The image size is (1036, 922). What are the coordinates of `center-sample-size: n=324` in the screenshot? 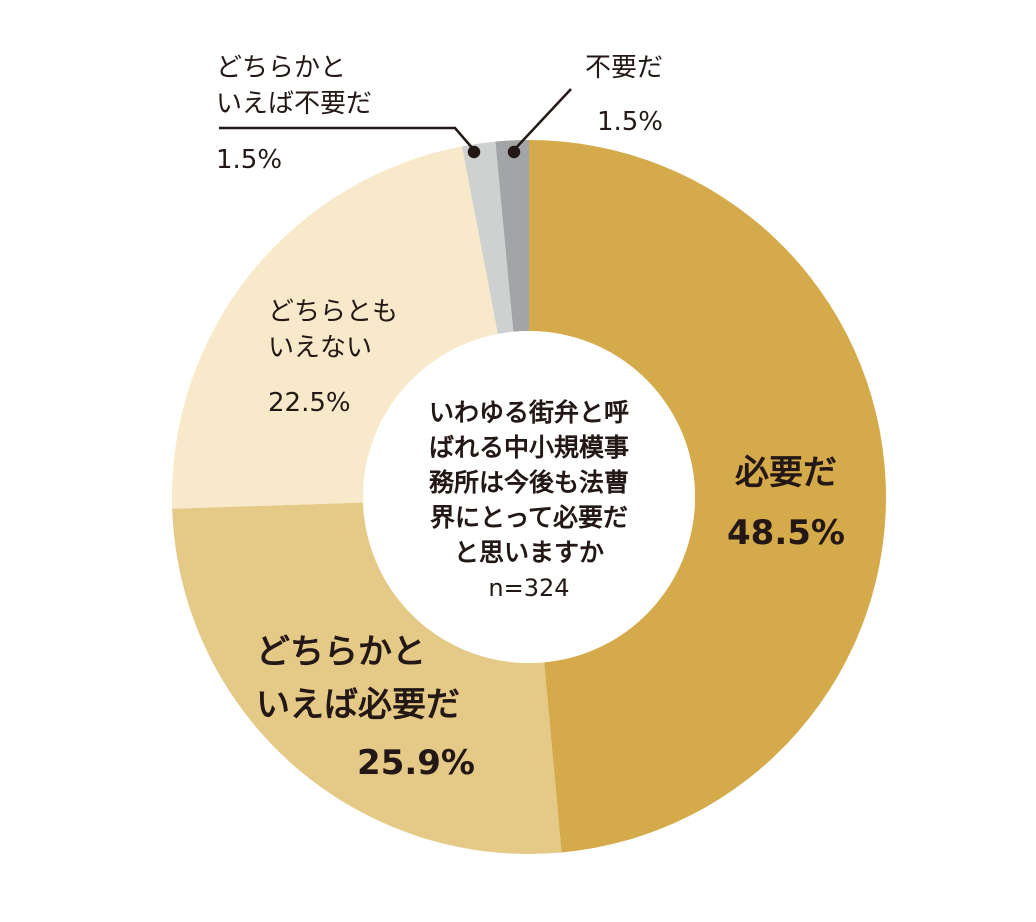 It's located at (528, 588).